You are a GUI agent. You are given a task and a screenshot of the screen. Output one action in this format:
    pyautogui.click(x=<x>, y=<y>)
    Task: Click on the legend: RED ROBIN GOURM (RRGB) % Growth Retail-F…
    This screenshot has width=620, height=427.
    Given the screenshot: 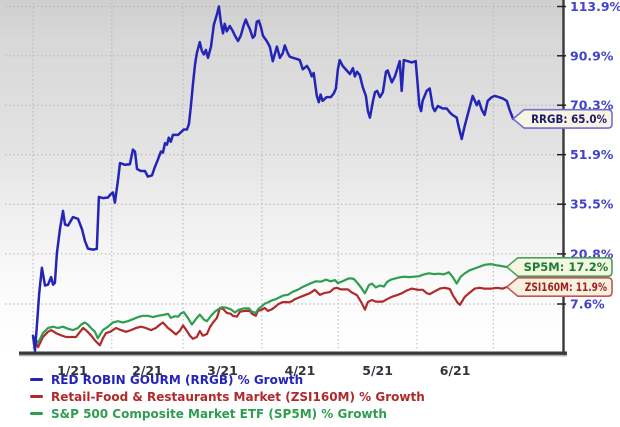 What is the action you would take?
    pyautogui.click(x=227, y=396)
    